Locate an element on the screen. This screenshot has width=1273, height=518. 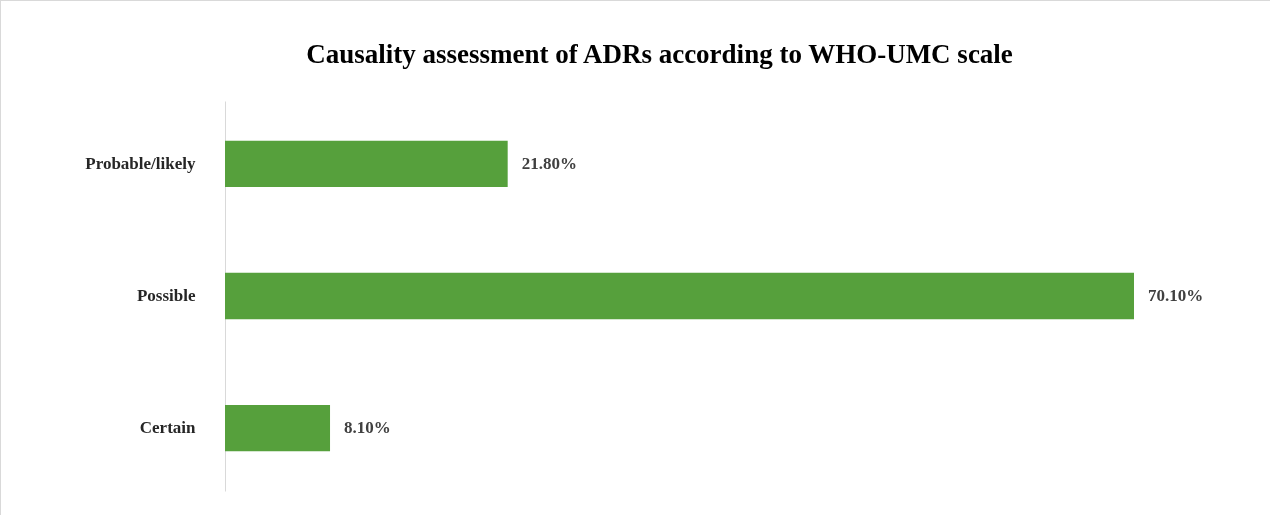
data-label: 8.10% is located at coordinates (367, 428).